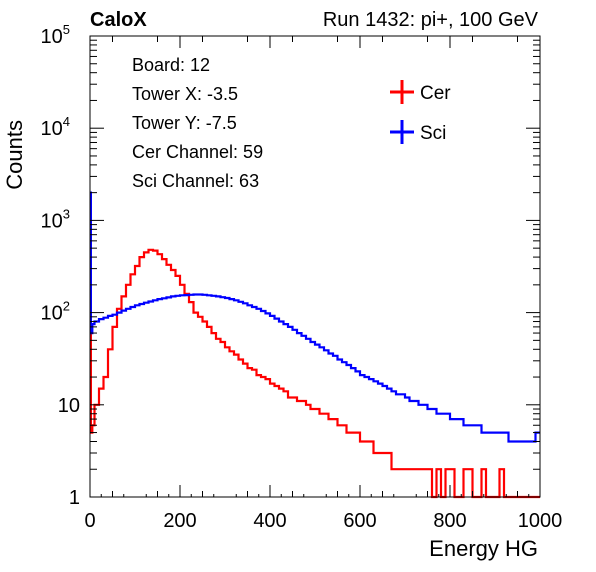 This screenshot has width=596, height=572. Describe the element at coordinates (69, 406) in the screenshot. I see `y-tick-label: 10` at that location.